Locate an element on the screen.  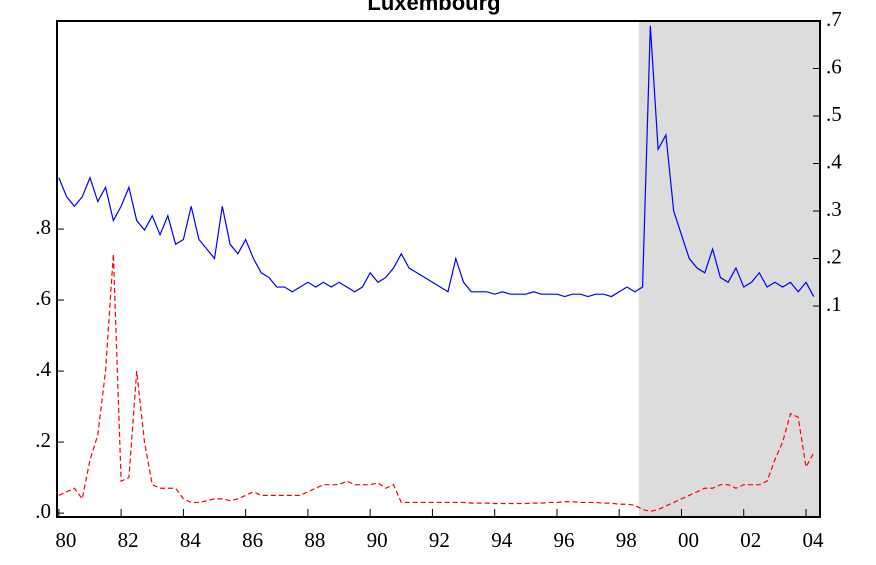
y2-tick-label: .7 is located at coordinates (834, 19).